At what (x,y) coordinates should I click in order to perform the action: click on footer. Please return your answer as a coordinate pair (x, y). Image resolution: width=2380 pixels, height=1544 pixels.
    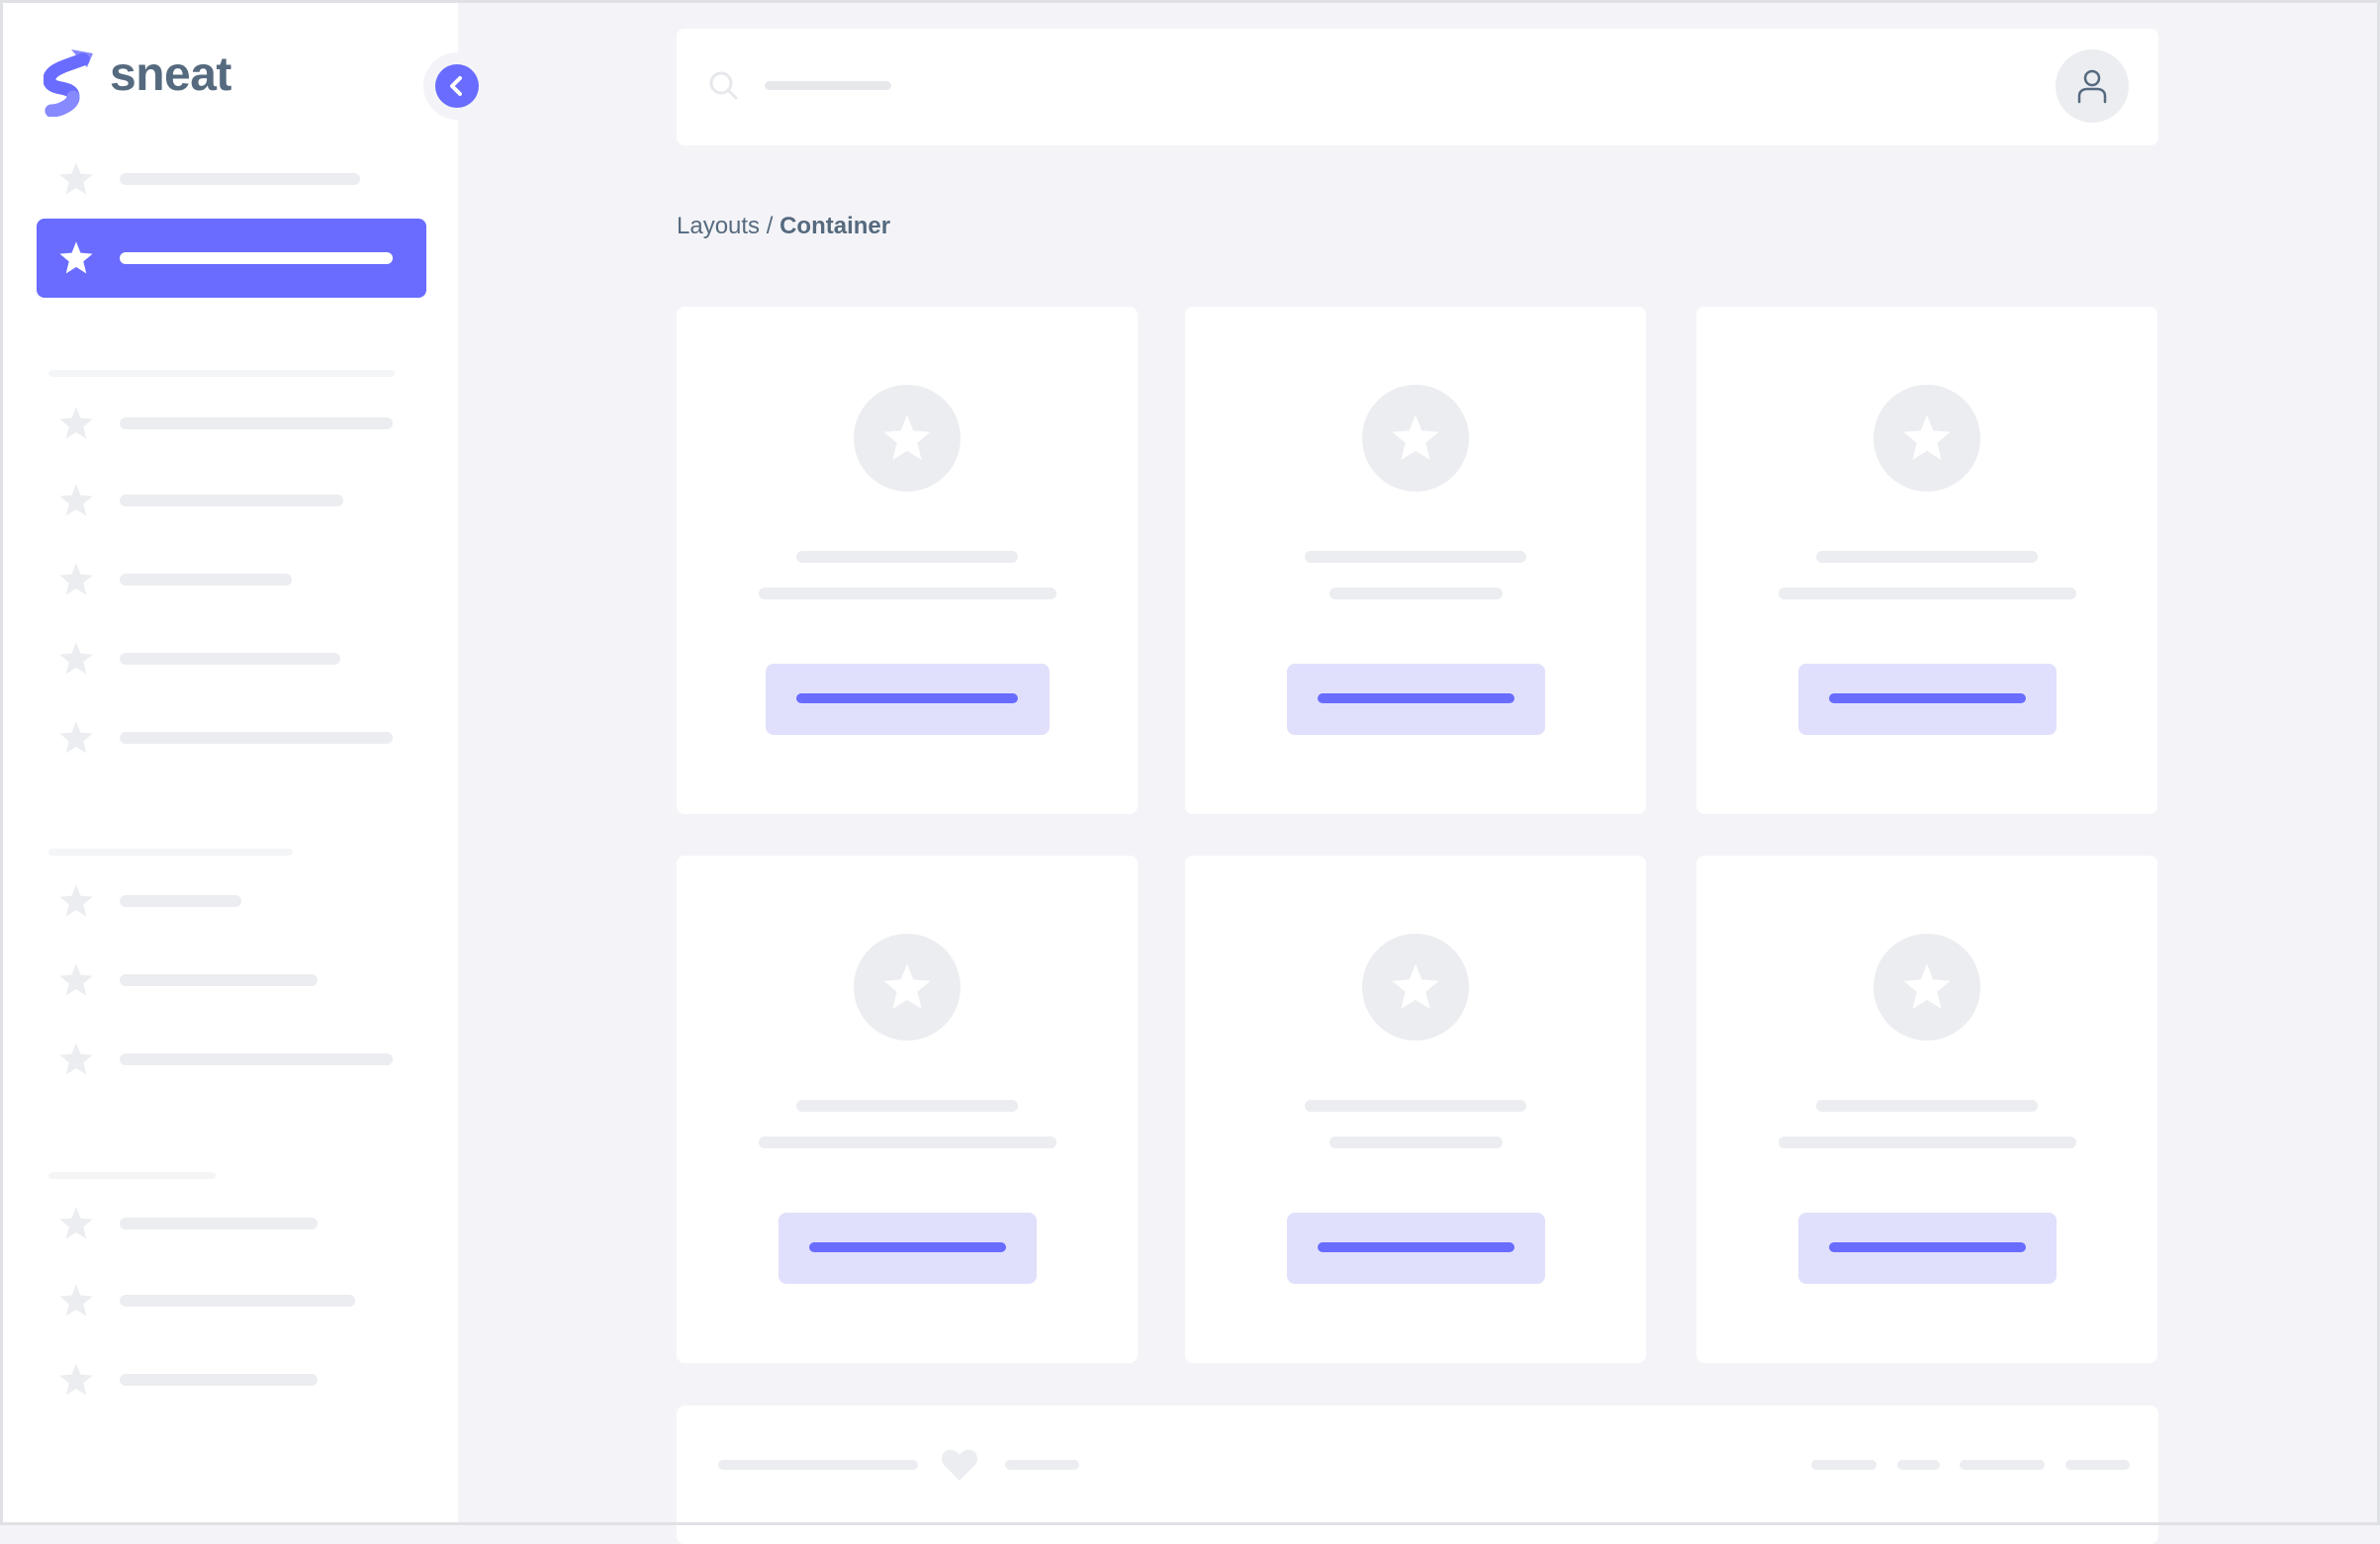
    Looking at the image, I should click on (1417, 1475).